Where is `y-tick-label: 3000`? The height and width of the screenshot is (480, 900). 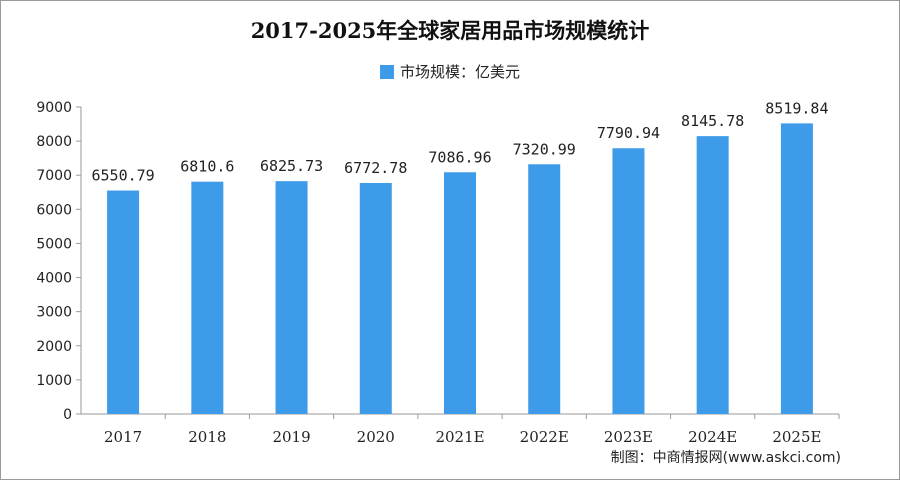
y-tick-label: 3000 is located at coordinates (54, 313).